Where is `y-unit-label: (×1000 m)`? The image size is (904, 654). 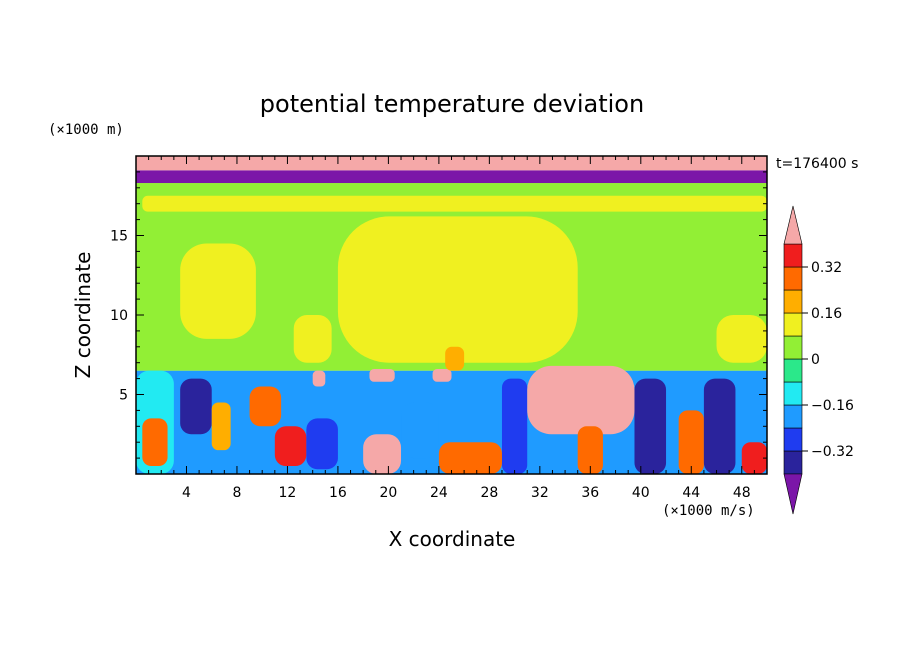 y-unit-label: (×1000 m) is located at coordinates (86, 130).